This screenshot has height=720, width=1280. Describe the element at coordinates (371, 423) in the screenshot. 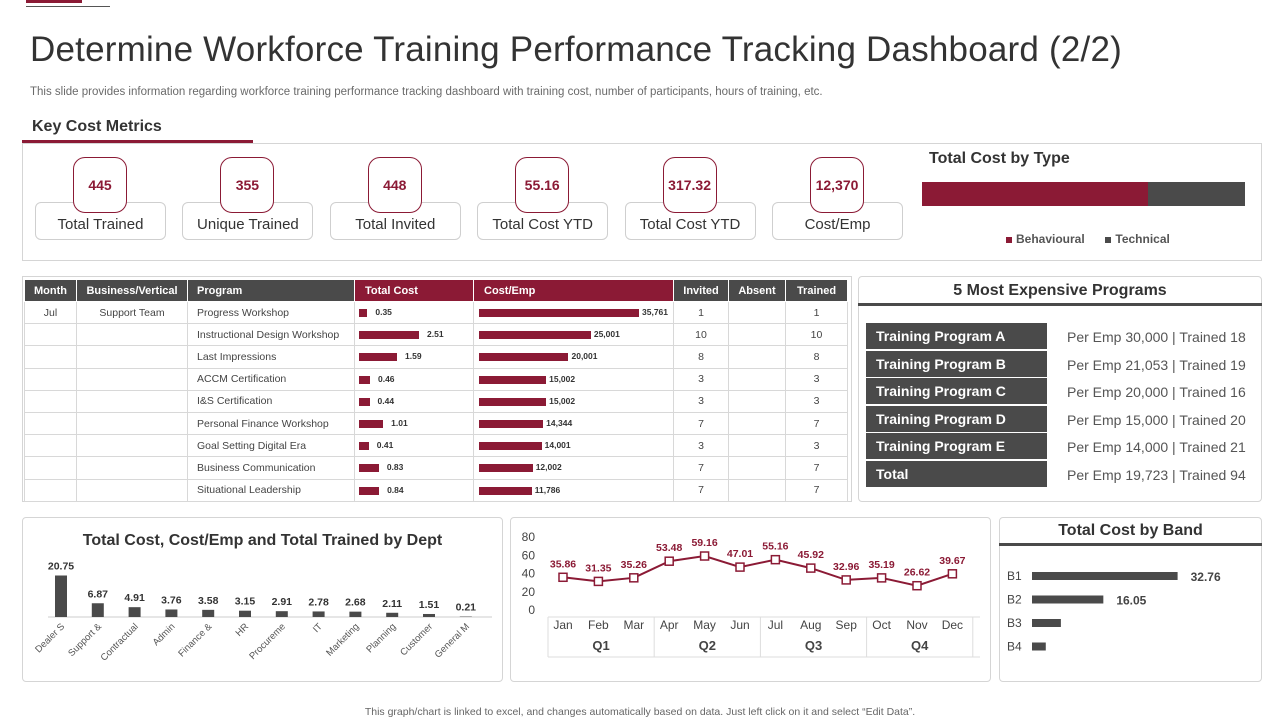

I see `total-cost-bar` at that location.